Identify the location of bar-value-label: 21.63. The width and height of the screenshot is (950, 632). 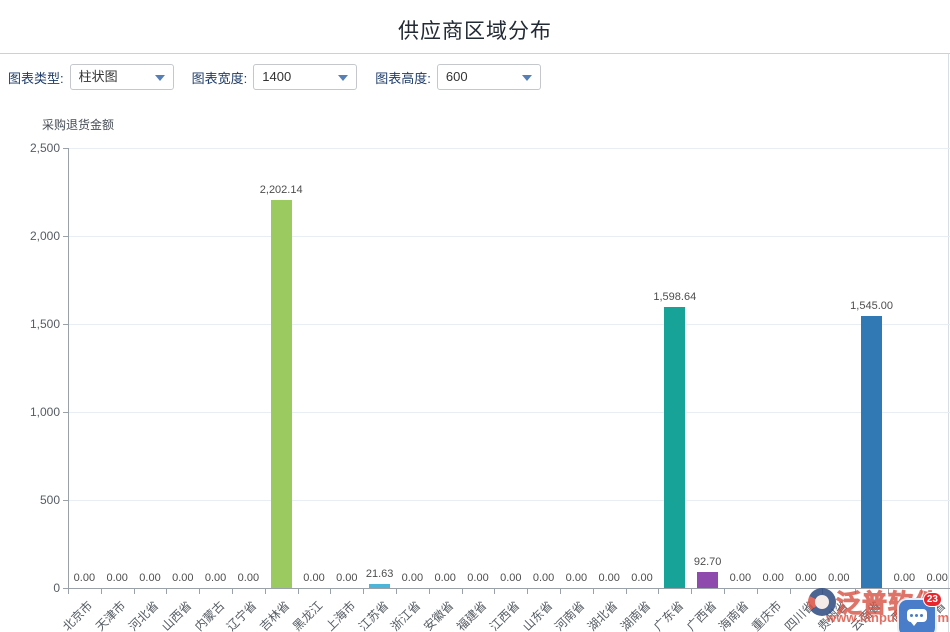
(379, 574).